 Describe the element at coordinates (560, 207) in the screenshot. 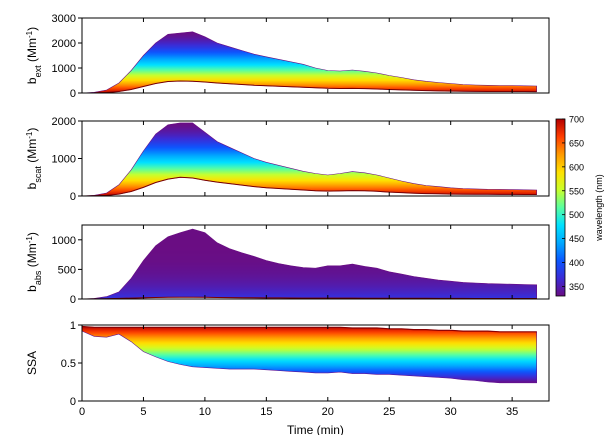

I see `colorbar-scale` at that location.